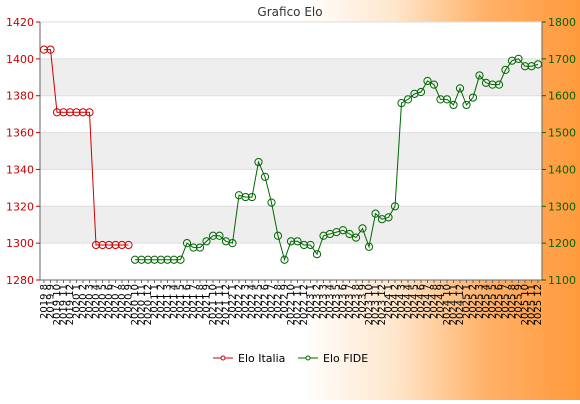  What do you see at coordinates (499, 301) in the screenshot?
I see `x-tick-label: 2025 6` at bounding box center [499, 301].